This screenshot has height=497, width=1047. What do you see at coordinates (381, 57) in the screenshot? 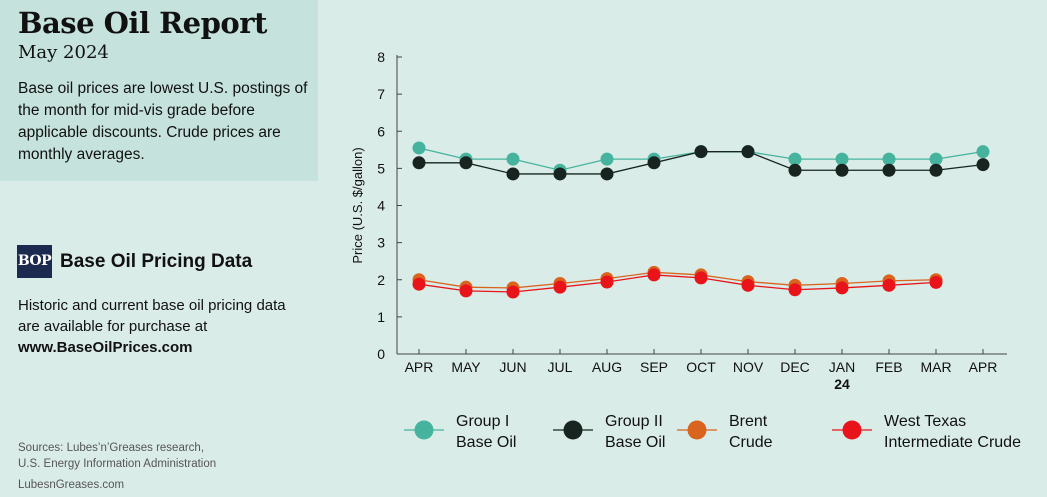
I see `y-tick-label: 8` at bounding box center [381, 57].